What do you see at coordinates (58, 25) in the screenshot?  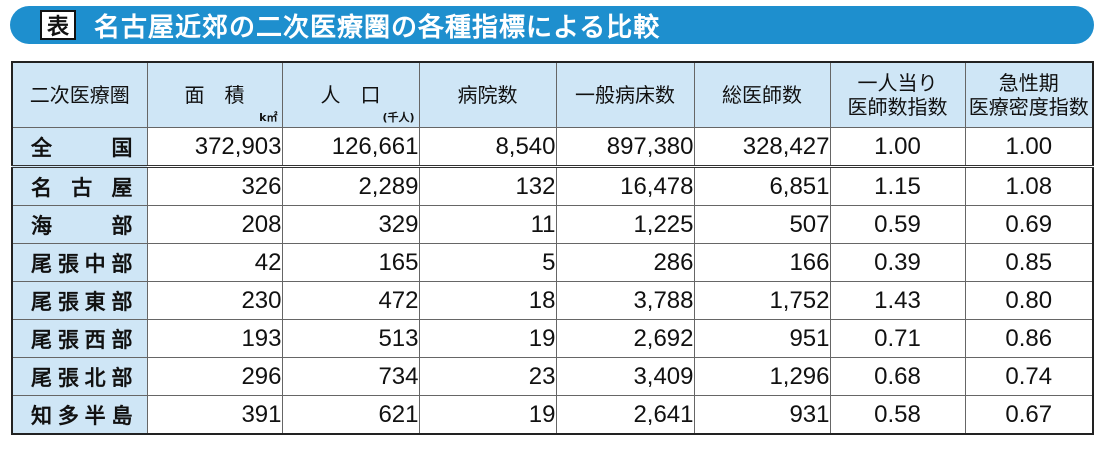 I see `title-badge: 表` at bounding box center [58, 25].